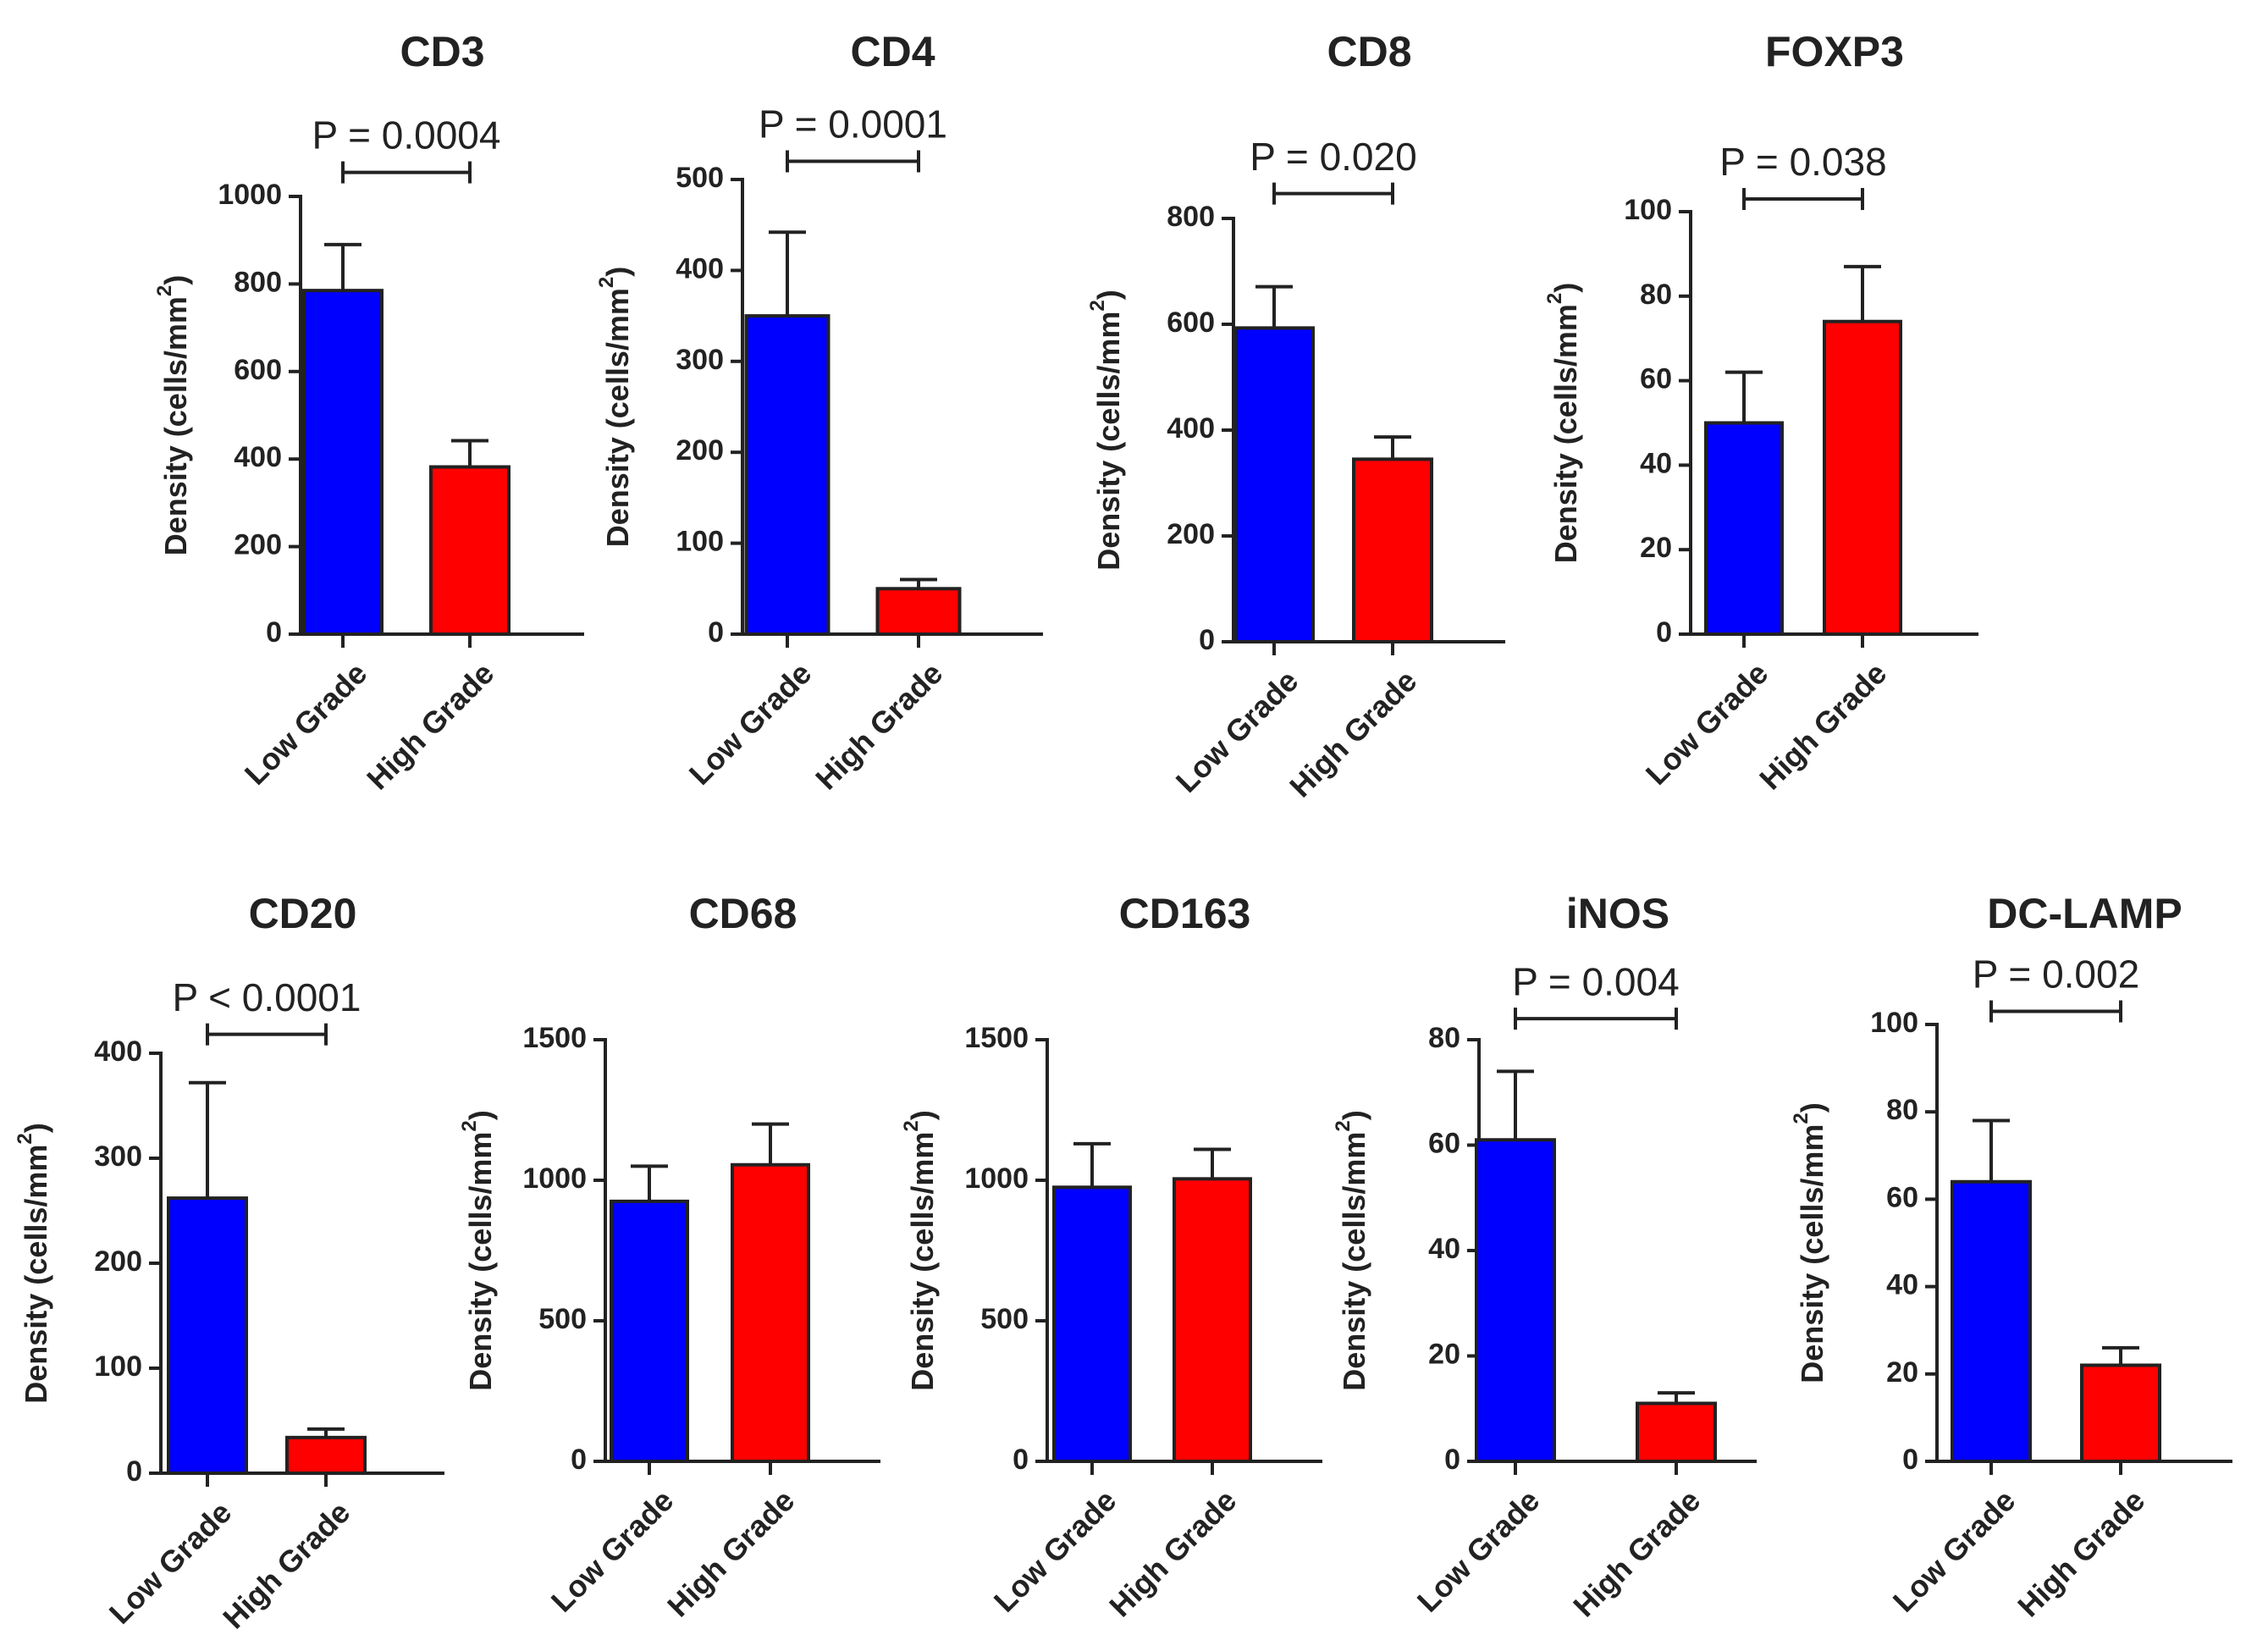 This screenshot has height=1651, width=2268. Describe the element at coordinates (1185, 913) in the screenshot. I see `chart-title: CD163` at that location.